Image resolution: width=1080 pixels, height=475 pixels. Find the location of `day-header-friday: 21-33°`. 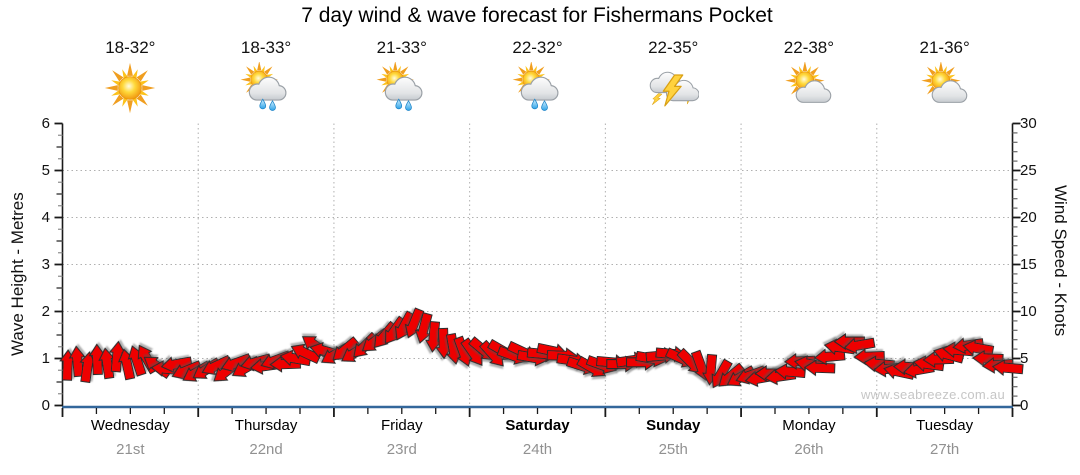

day-header-friday: 21-33° is located at coordinates (402, 76).